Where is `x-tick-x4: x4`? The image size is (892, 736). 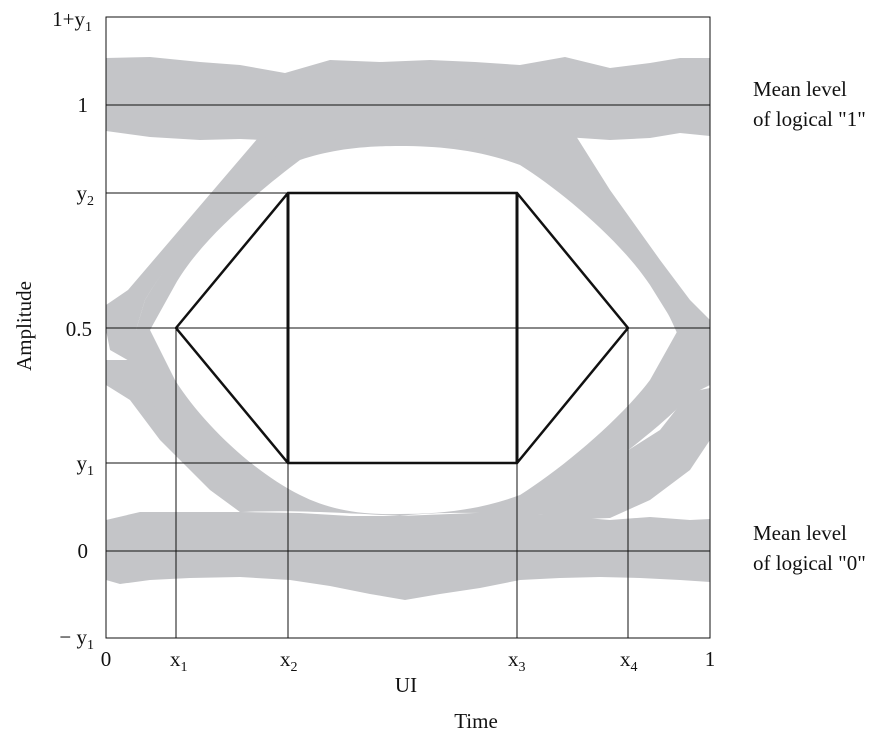
x-tick-x4: x4 is located at coordinates (629, 661).